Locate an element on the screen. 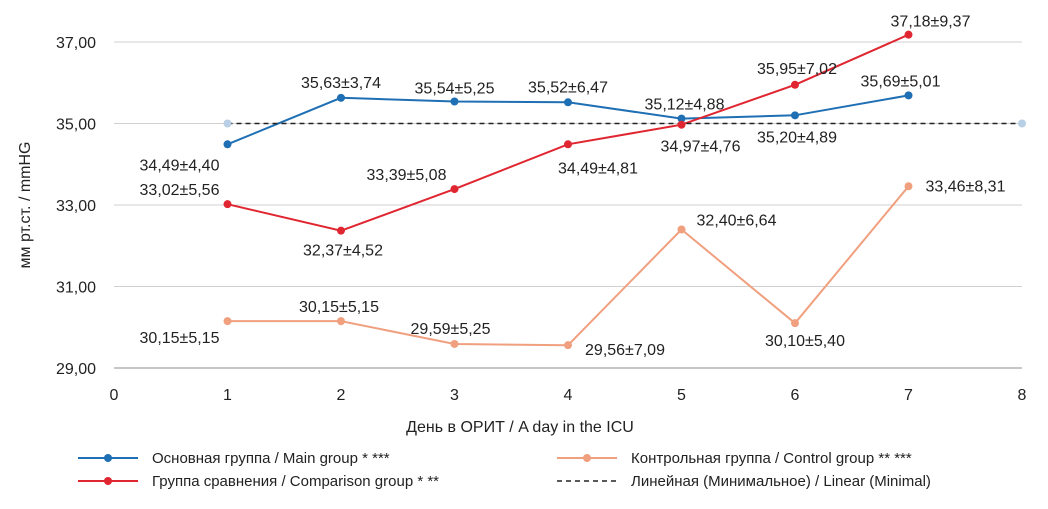  legend-entry: Группа сравнения / Comparison group * ** is located at coordinates (295, 481).